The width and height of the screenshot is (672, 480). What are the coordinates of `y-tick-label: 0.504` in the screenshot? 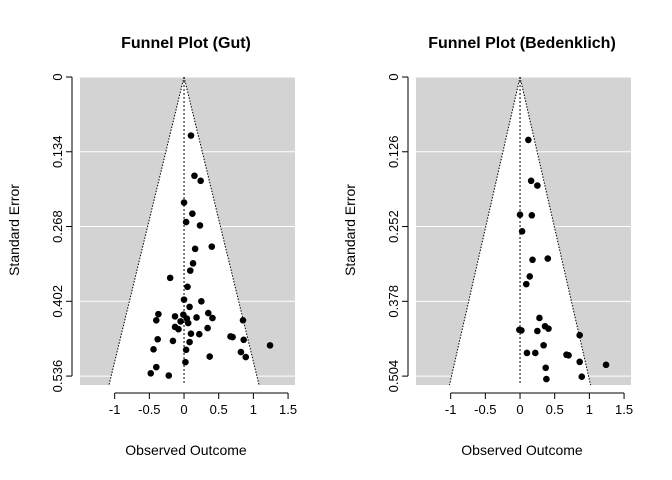 It's located at (393, 376).